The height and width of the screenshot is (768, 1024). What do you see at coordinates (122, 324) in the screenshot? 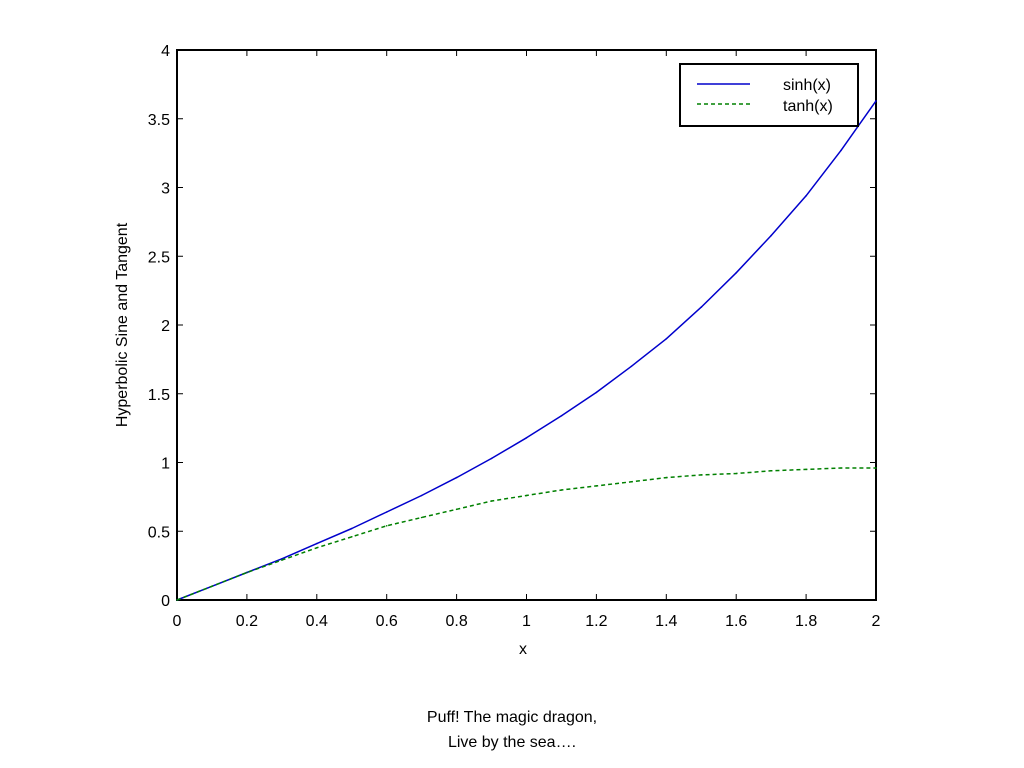
I see `y-axis-label: Hyperbolic Sine and Tangent` at bounding box center [122, 324].